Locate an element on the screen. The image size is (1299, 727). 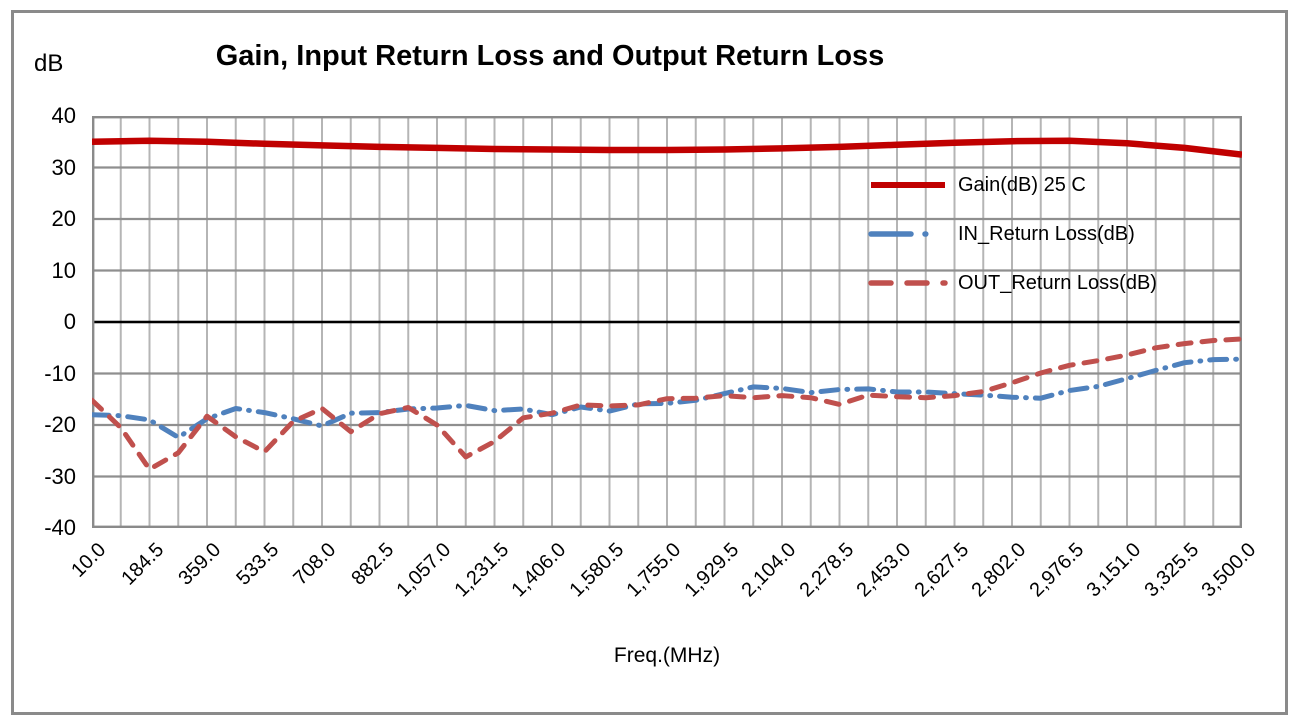
series-line-in-return-loss is located at coordinates (667, 398).